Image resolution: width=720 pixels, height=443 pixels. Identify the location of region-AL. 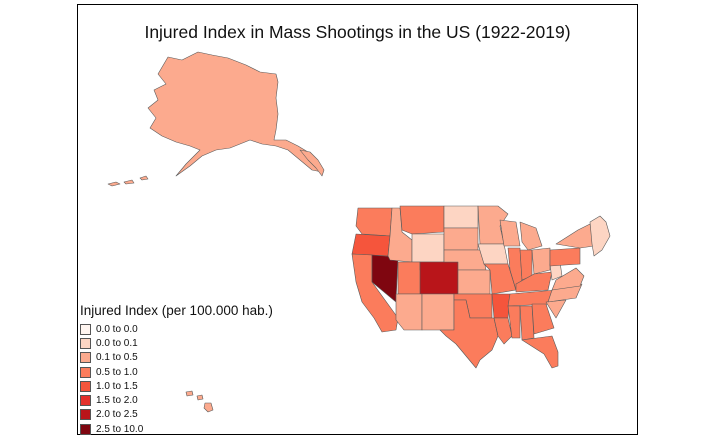
(527, 323).